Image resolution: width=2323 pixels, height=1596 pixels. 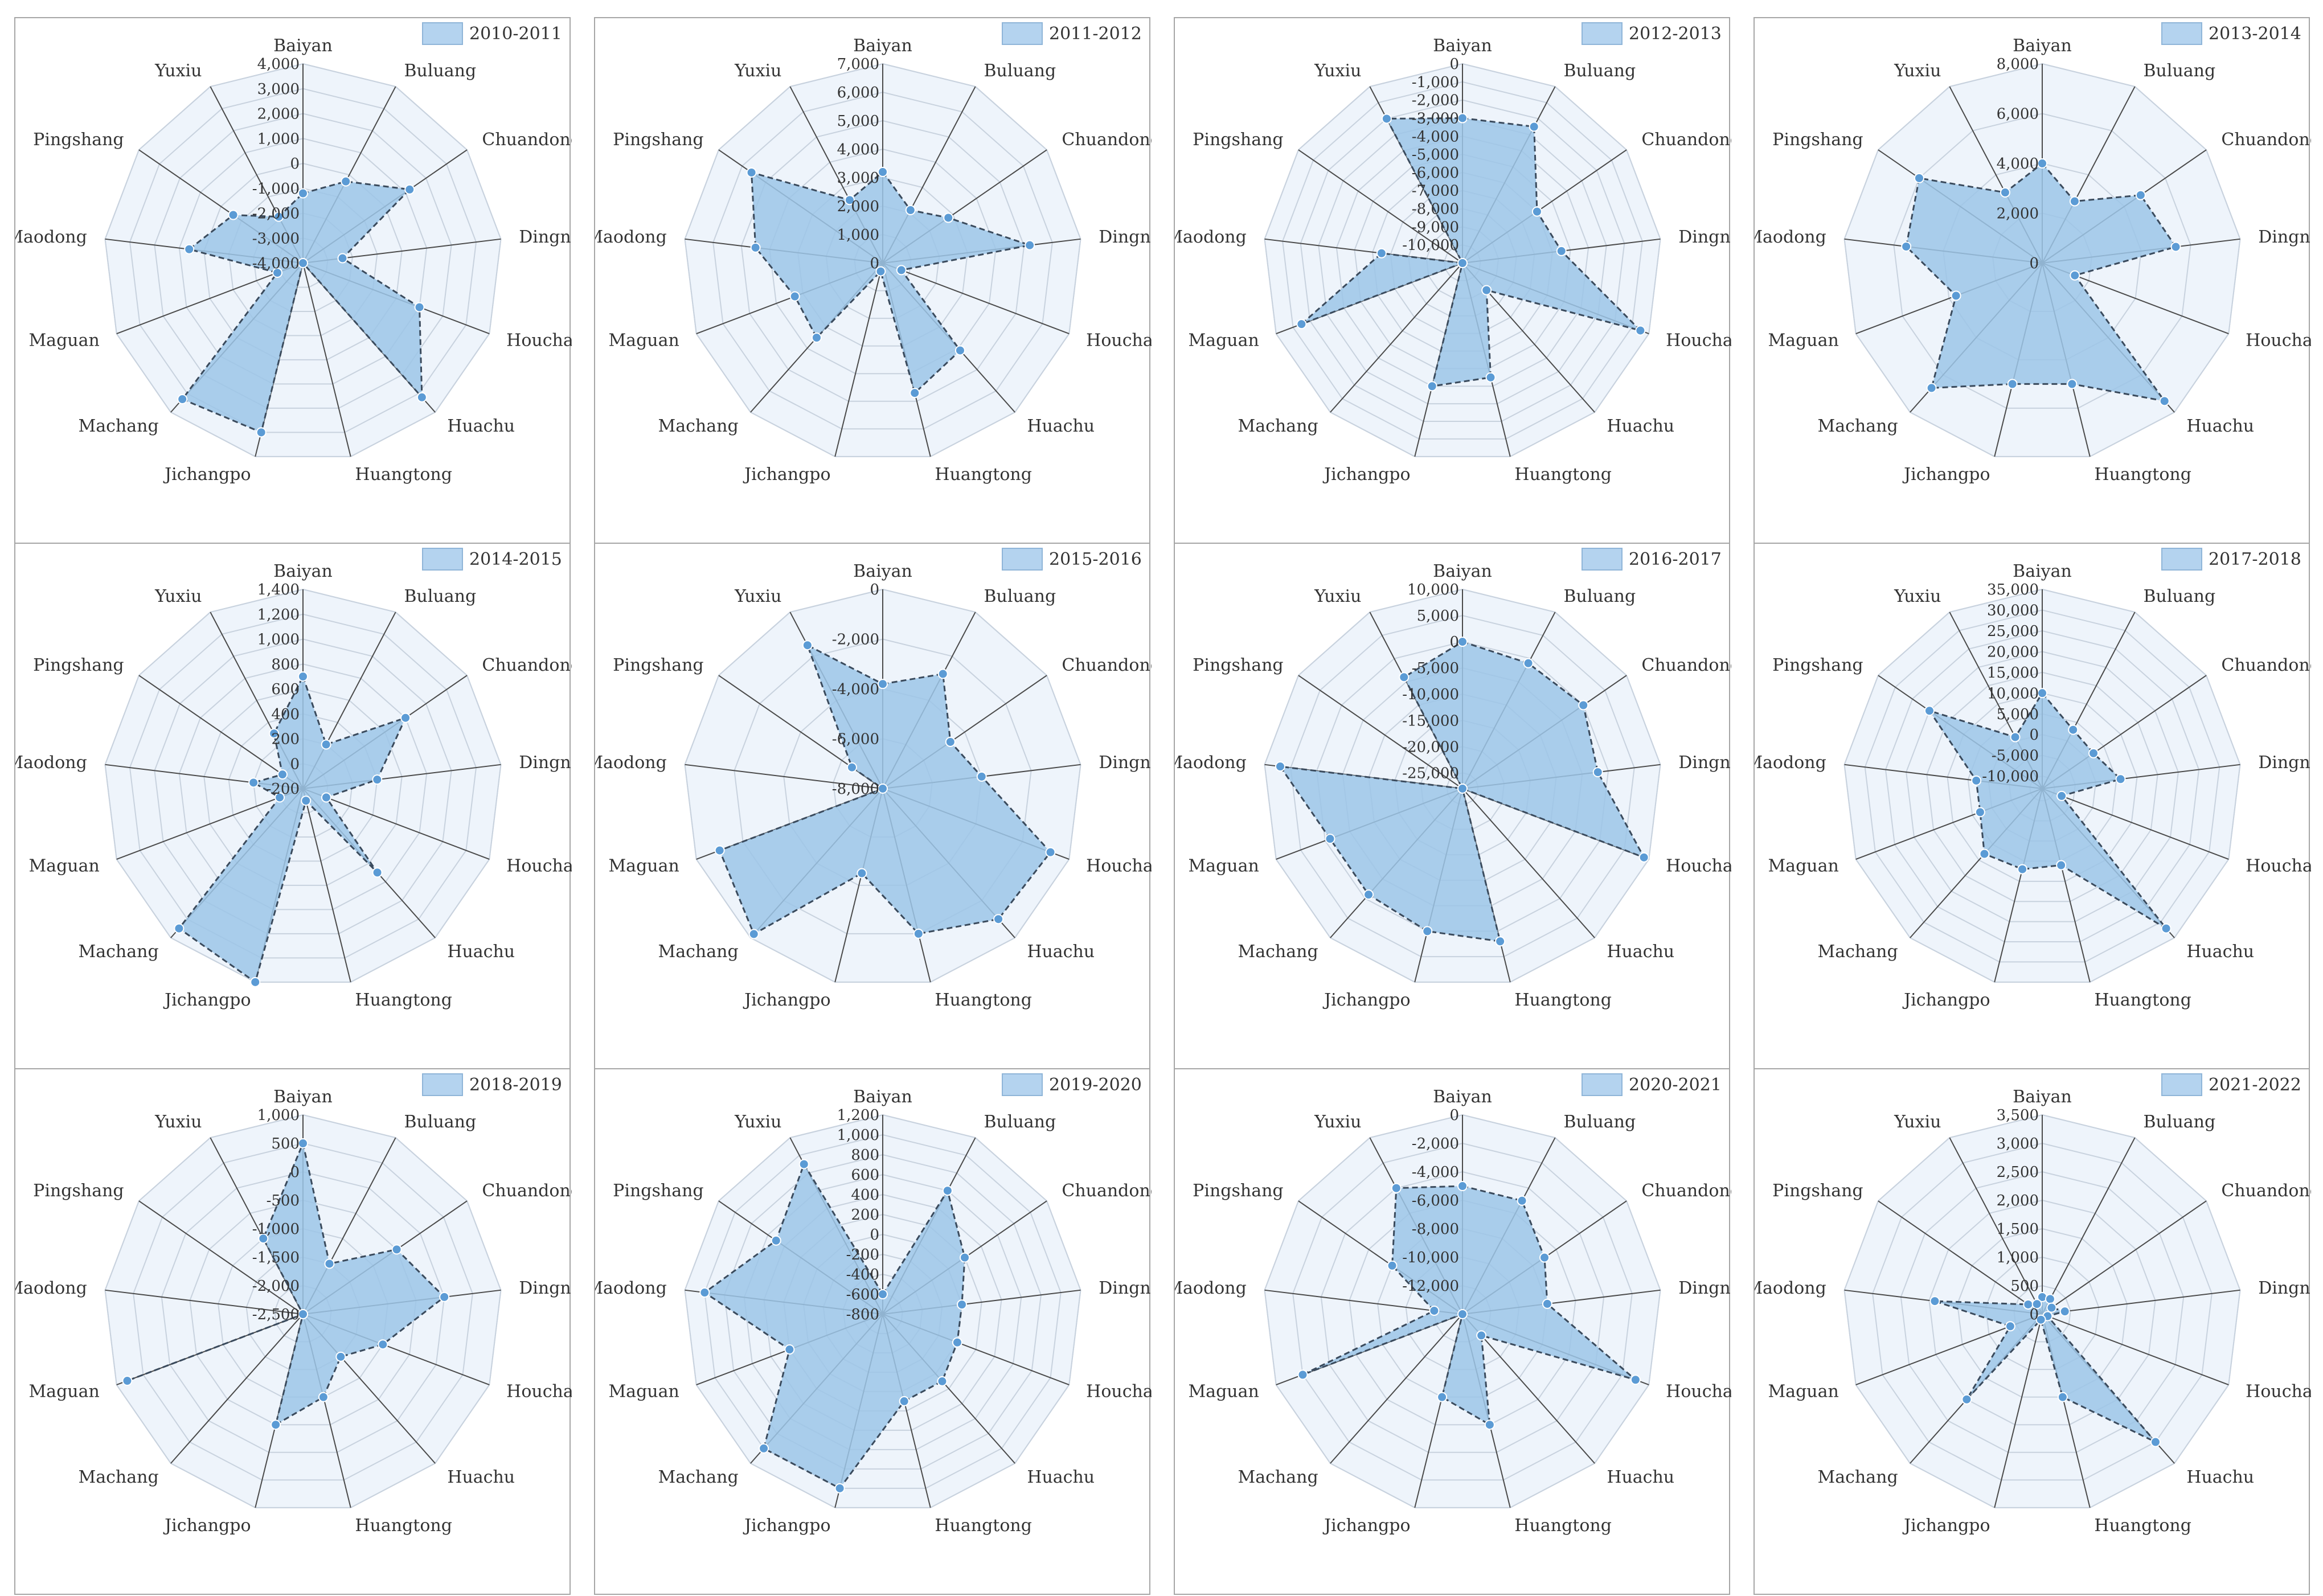 What do you see at coordinates (285, 740) in the screenshot?
I see `tick-label: 200` at bounding box center [285, 740].